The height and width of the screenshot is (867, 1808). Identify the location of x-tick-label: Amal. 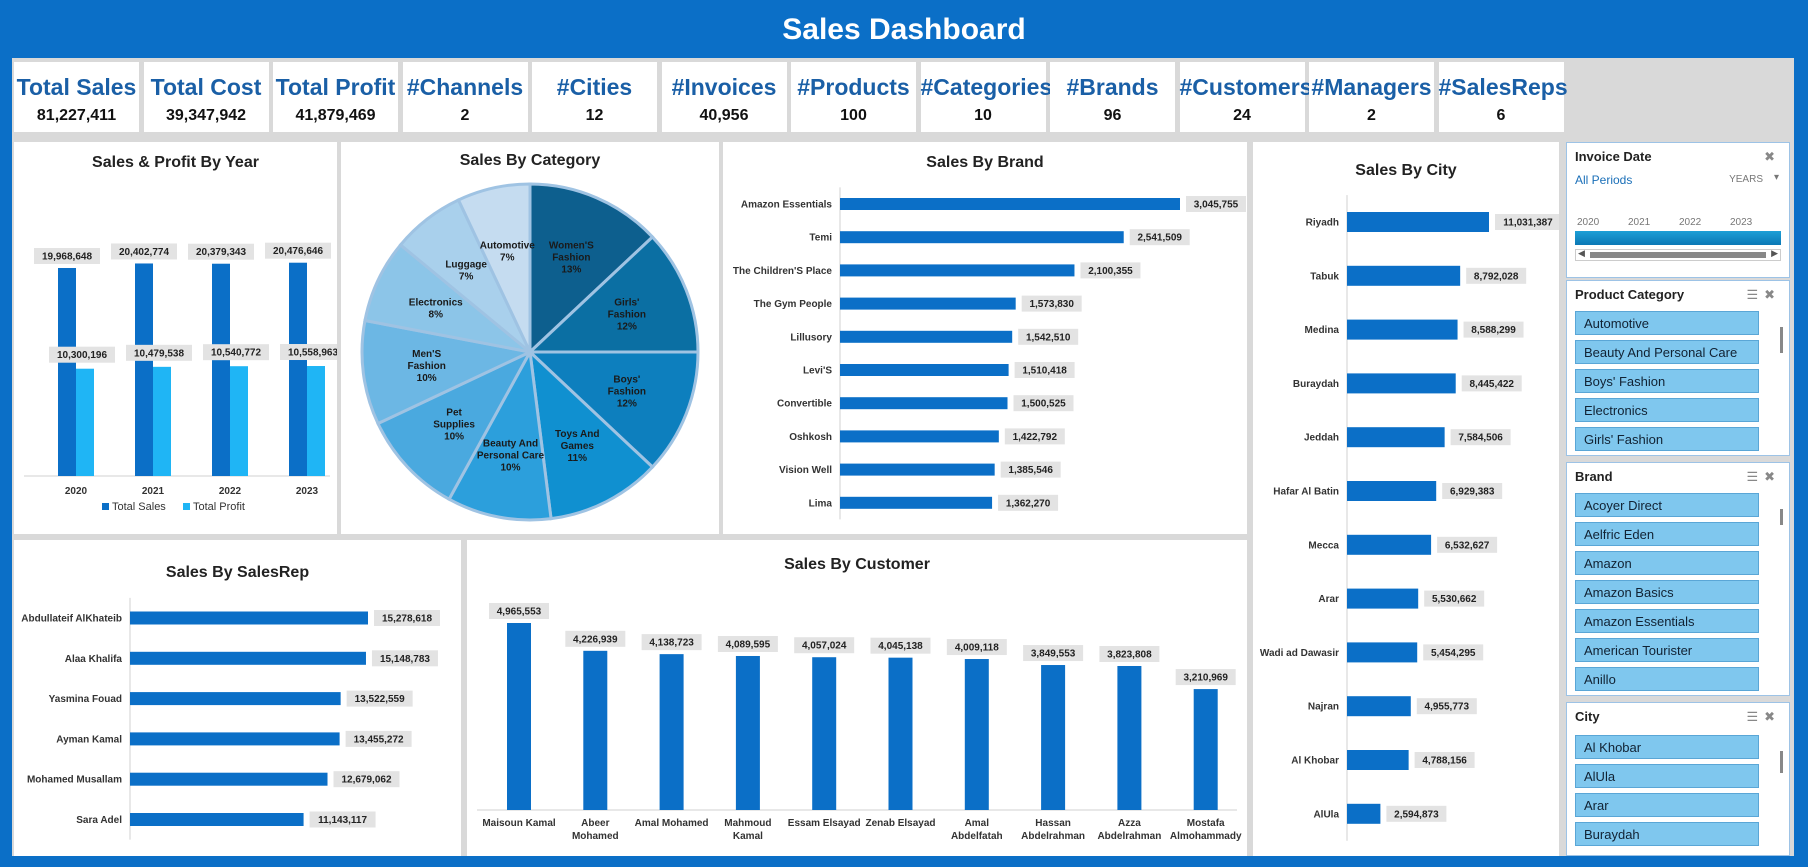
(977, 823).